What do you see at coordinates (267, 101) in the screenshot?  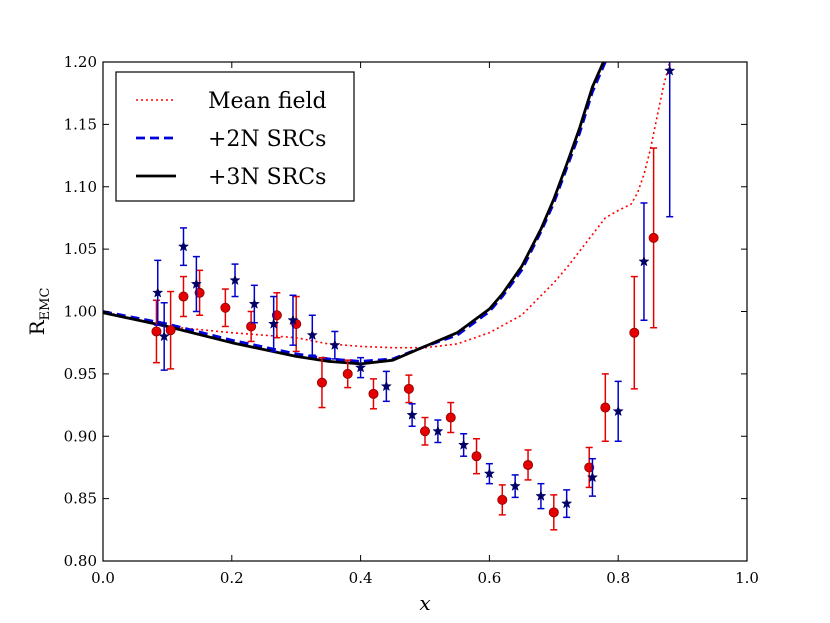 I see `legend-label: Mean field` at bounding box center [267, 101].